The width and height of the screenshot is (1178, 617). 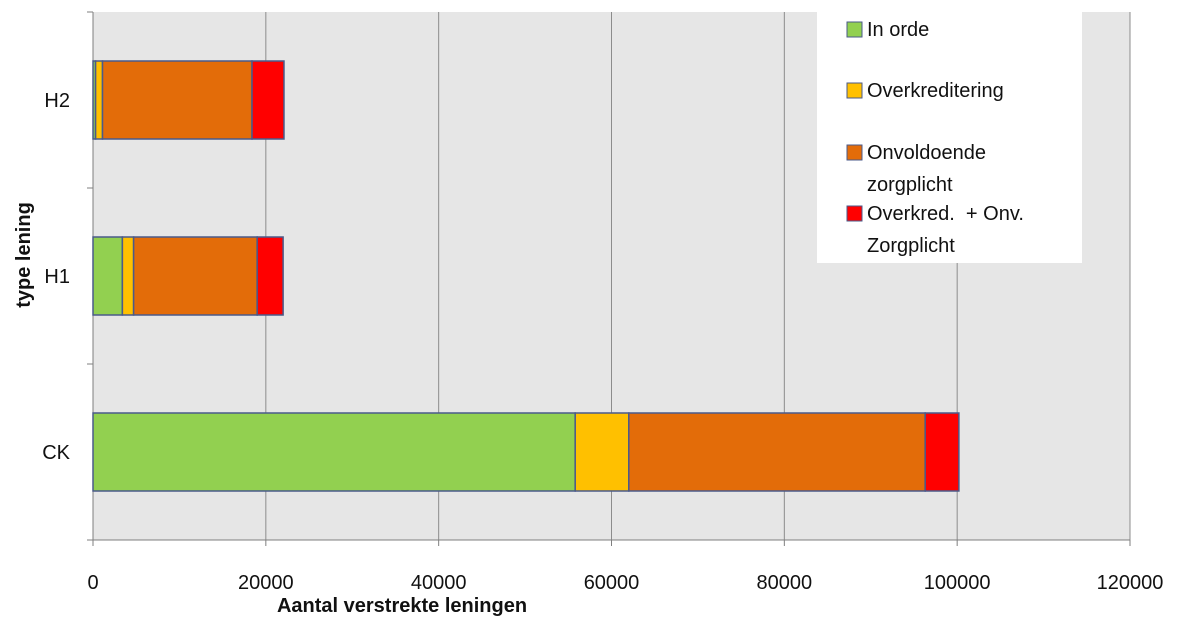 What do you see at coordinates (957, 583) in the screenshot?
I see `x-tick-label: 100000` at bounding box center [957, 583].